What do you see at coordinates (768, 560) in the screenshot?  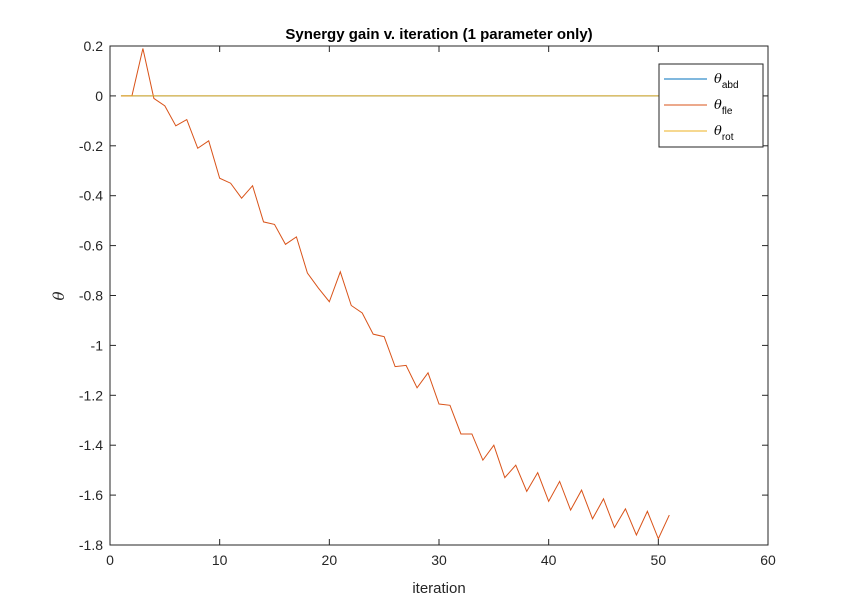 I see `x-tick-label: 60` at bounding box center [768, 560].